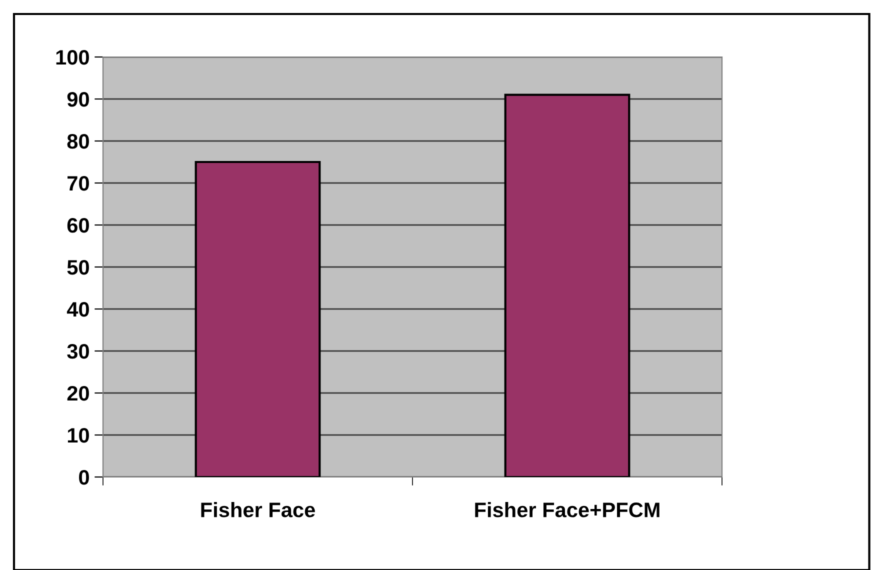 This screenshot has height=570, width=871. I want to click on y-tick-label: 80, so click(78, 141).